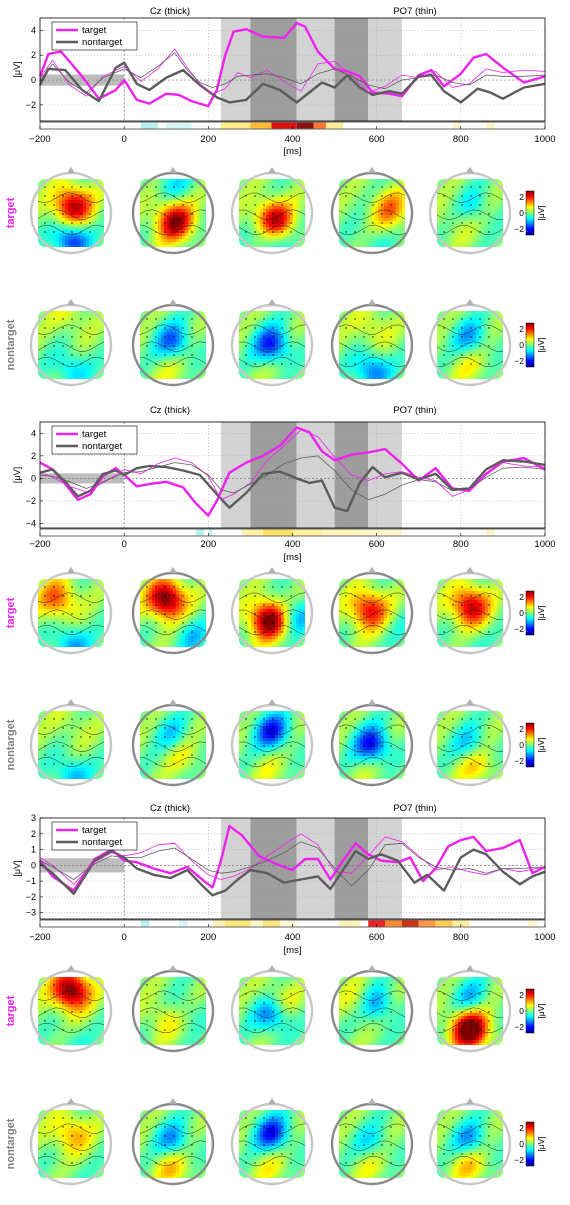 The height and width of the screenshot is (1205, 570). I want to click on topomap-head, so click(71, 210).